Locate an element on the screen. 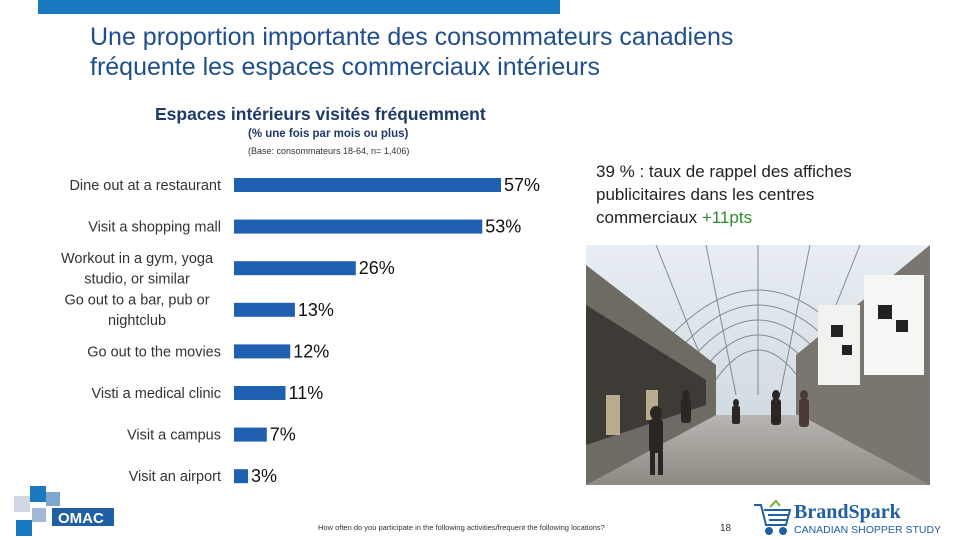 The image size is (960, 540). omac-logo: OMAC is located at coordinates (64, 511).